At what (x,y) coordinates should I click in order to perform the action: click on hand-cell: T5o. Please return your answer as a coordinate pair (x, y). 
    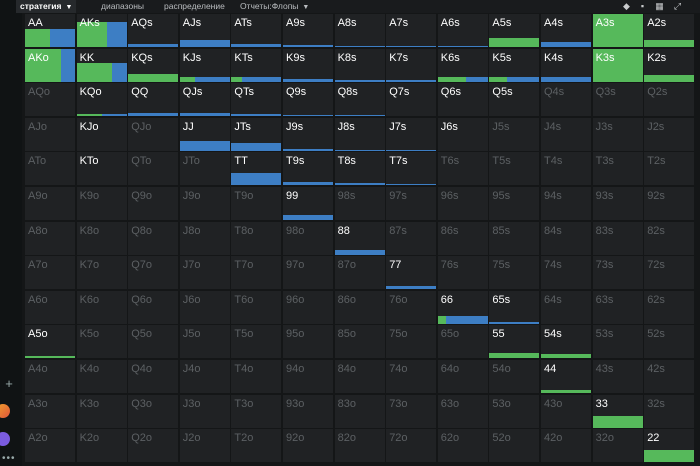
    Looking at the image, I should click on (256, 342).